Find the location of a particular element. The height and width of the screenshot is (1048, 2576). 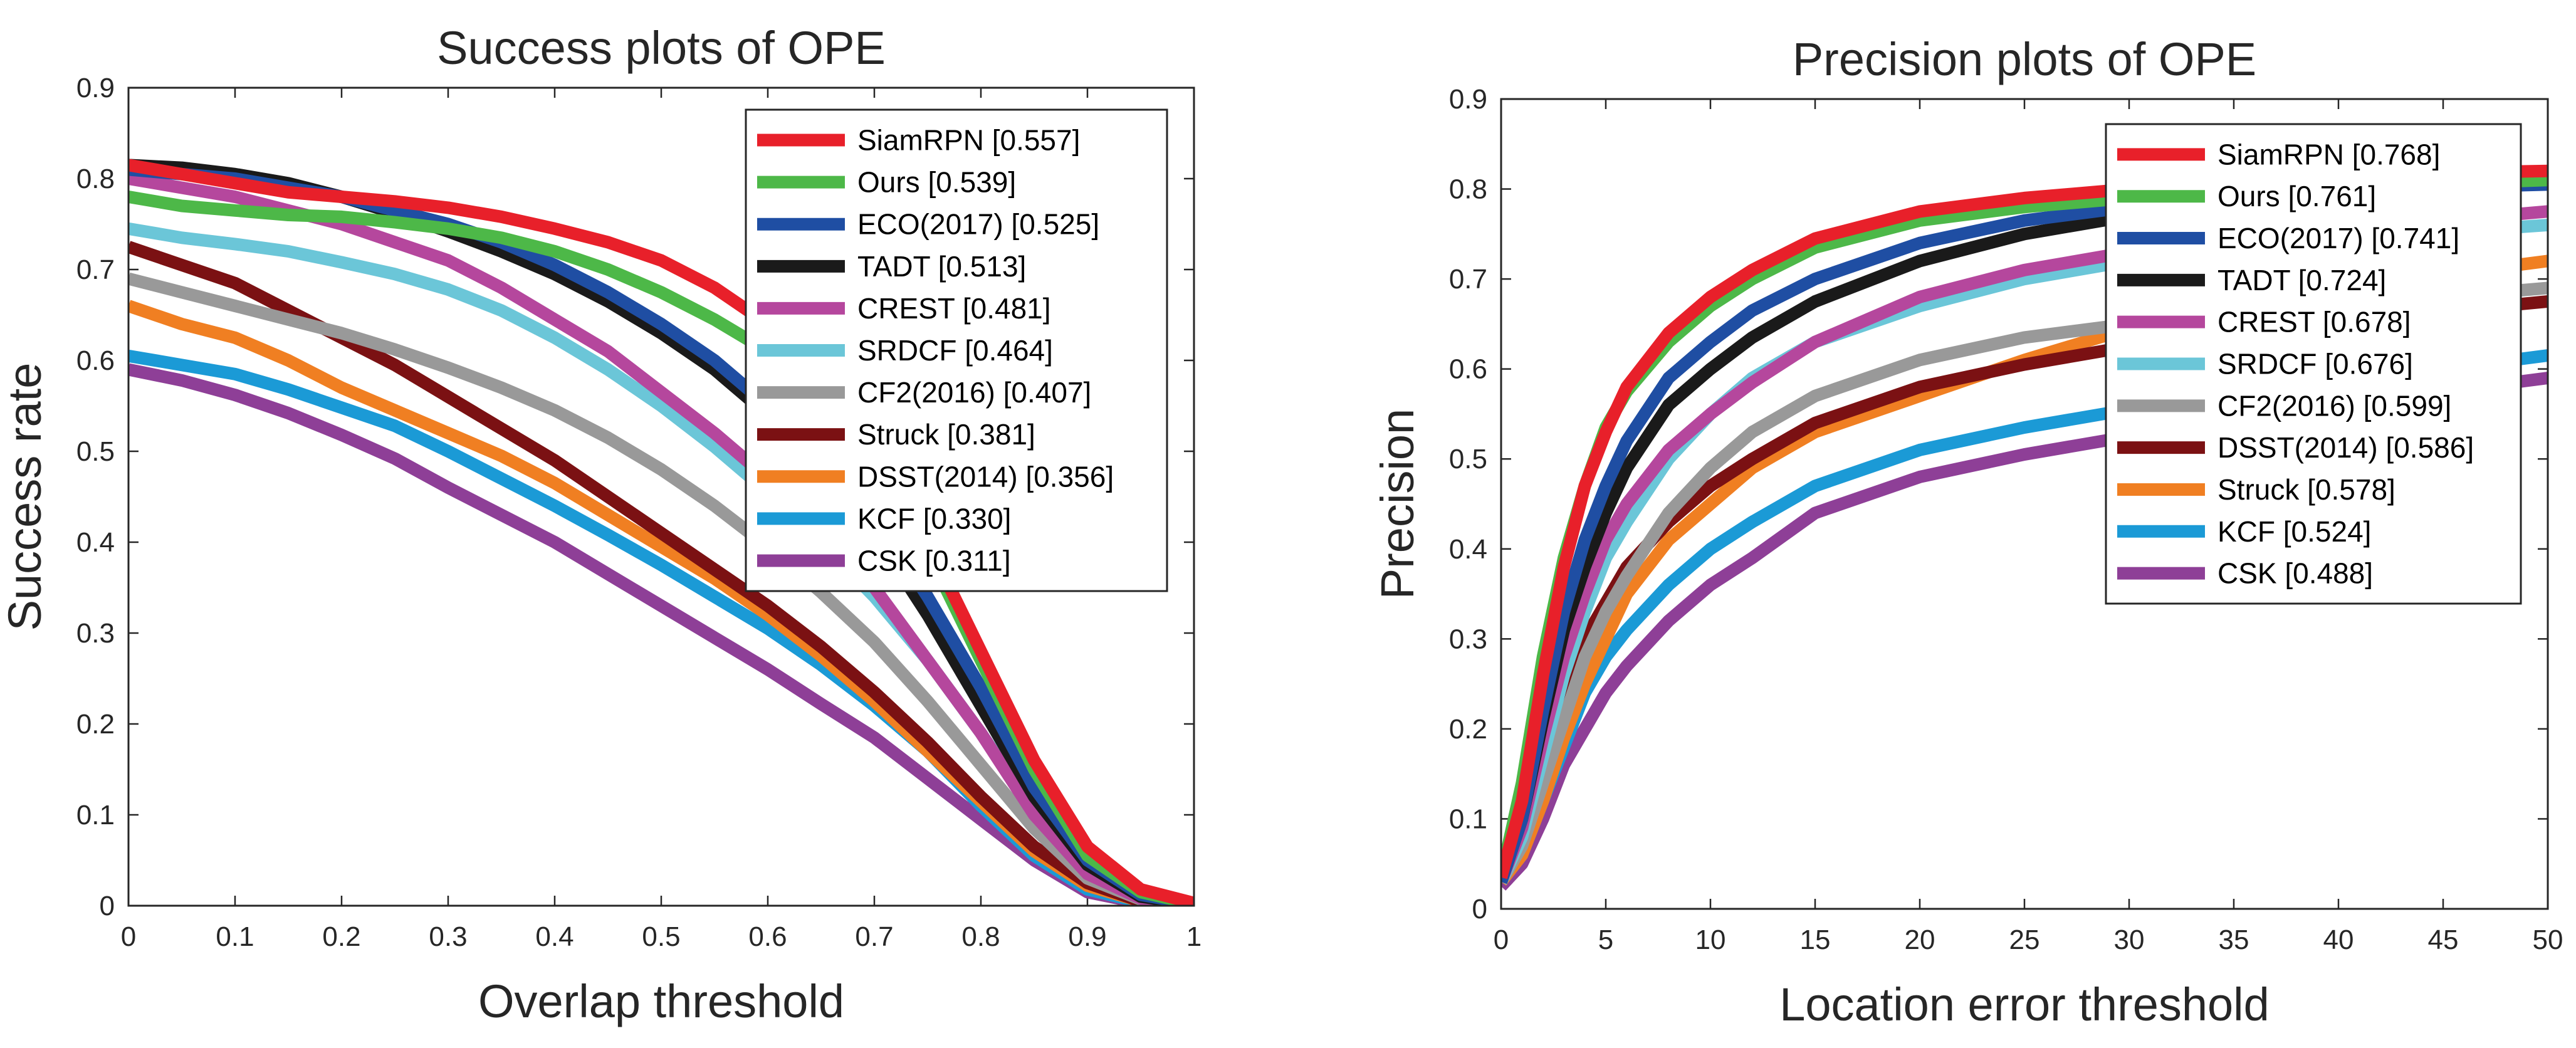

success-x-axis-label: Overlap threshold is located at coordinates (661, 1001).